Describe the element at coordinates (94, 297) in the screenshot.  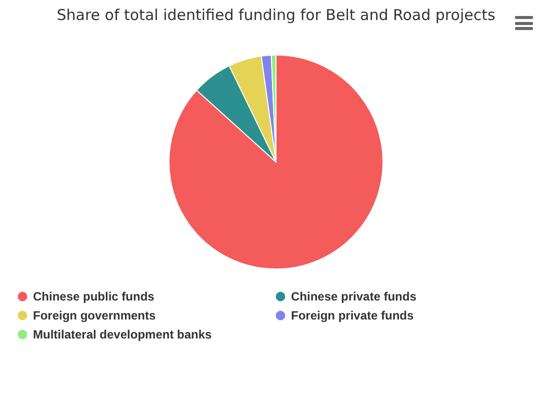
I see `legend-label: Chinese public funds` at that location.